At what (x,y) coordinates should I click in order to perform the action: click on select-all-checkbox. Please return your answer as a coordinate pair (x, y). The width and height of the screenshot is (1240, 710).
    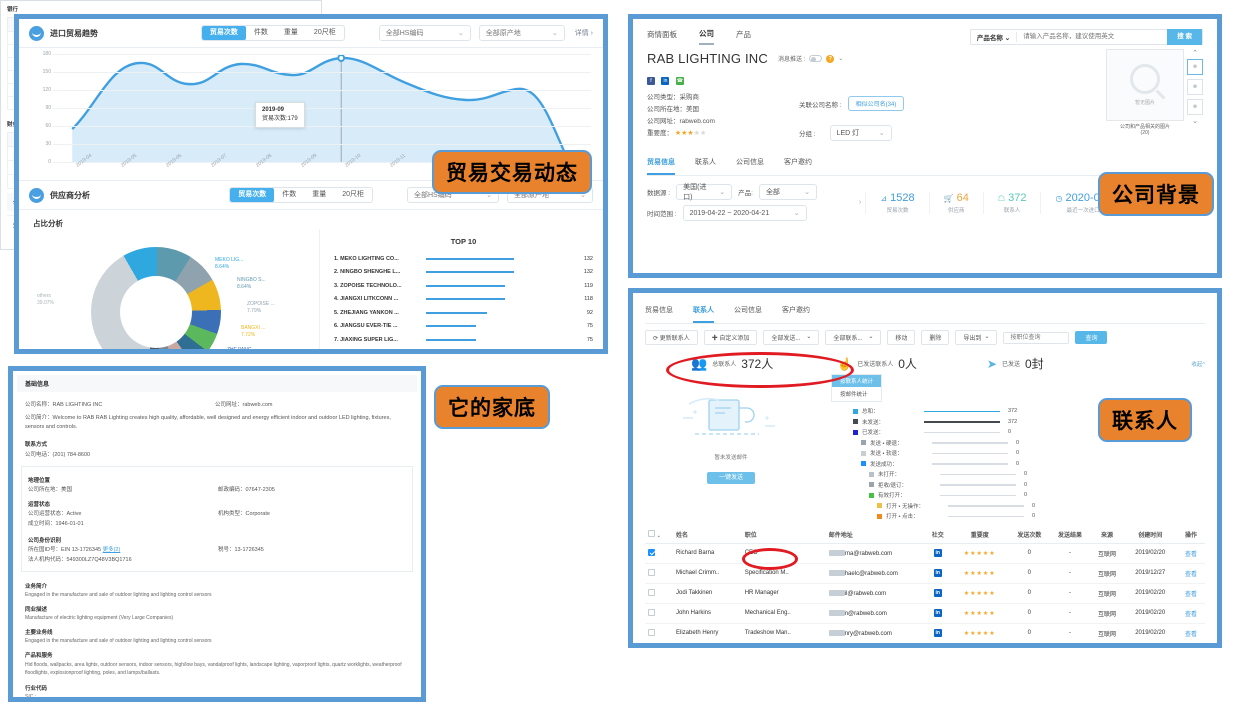
    Looking at the image, I should click on (651, 533).